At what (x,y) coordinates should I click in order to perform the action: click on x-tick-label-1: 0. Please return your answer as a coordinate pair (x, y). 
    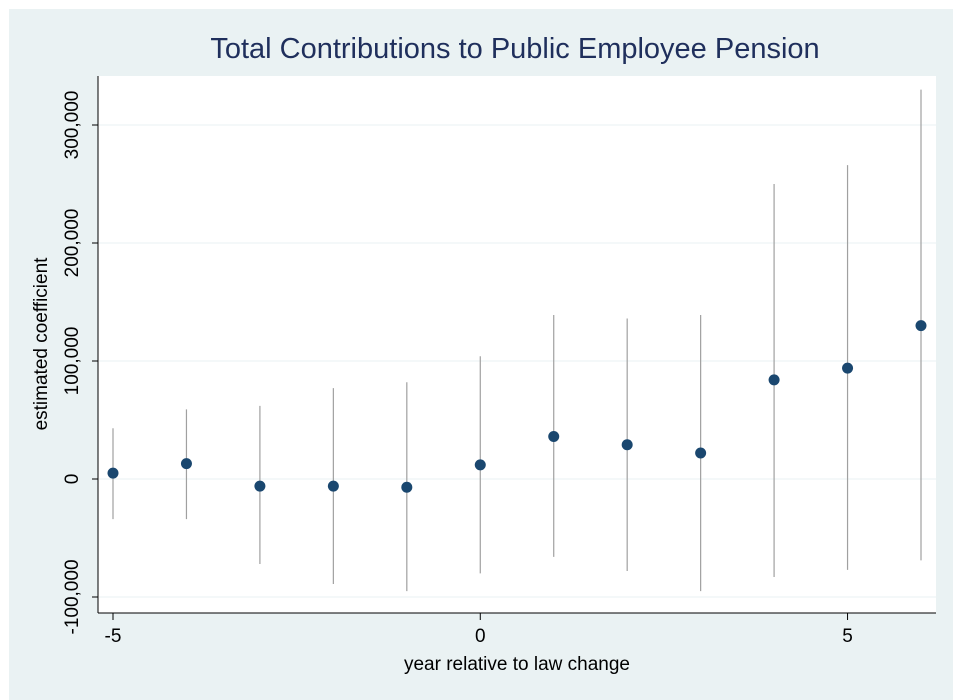
    Looking at the image, I should click on (480, 636).